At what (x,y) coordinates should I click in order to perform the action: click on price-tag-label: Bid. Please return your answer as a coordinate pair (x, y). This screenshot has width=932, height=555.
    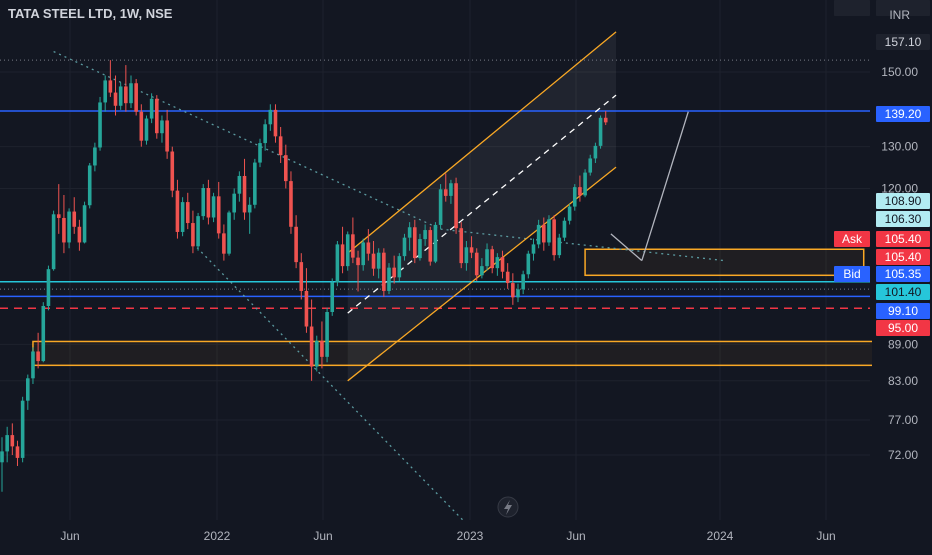
    Looking at the image, I should click on (851, 274).